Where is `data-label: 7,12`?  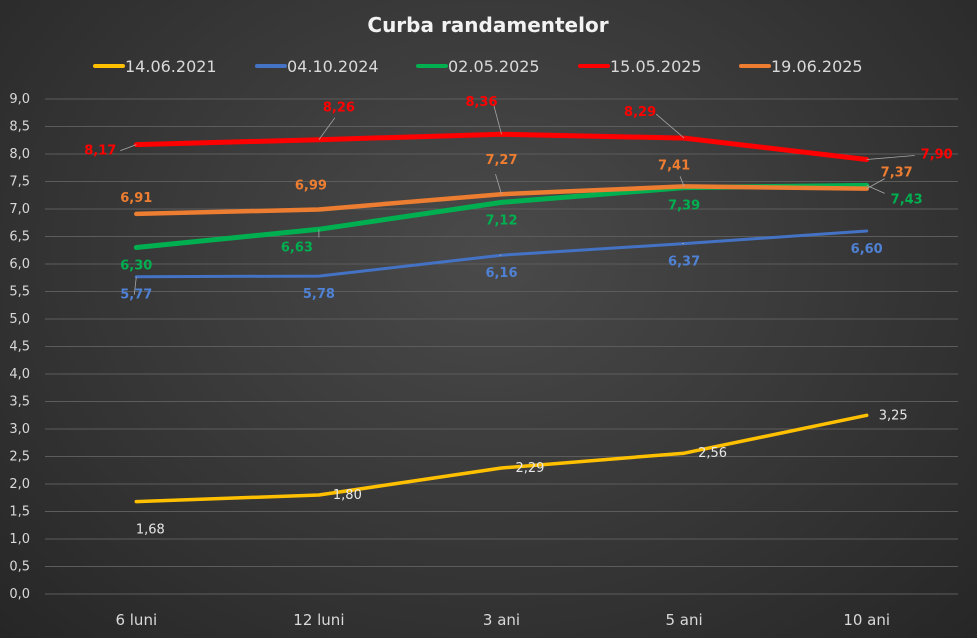
data-label: 7,12 is located at coordinates (501, 220).